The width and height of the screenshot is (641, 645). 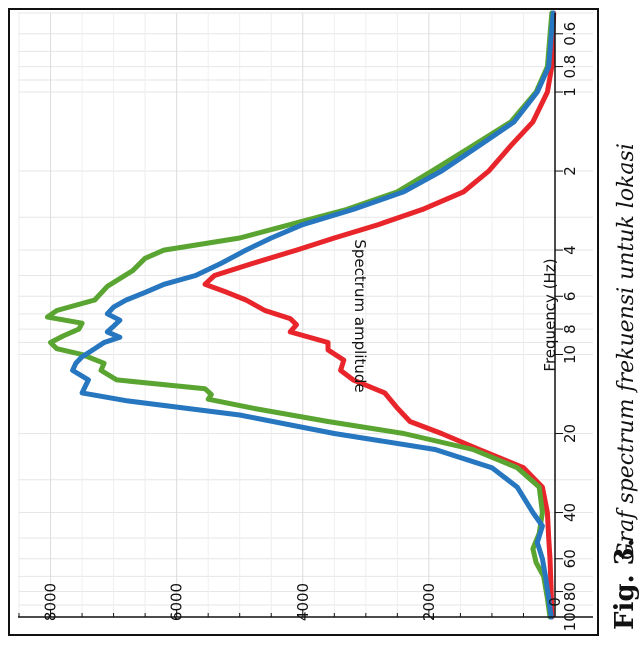 I want to click on x-tick-label: 60, so click(x=570, y=558).